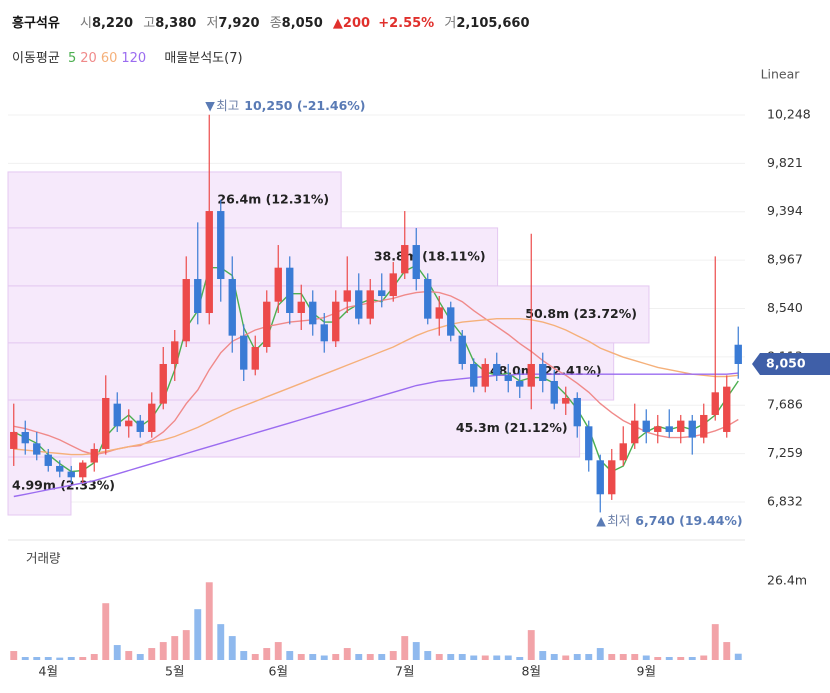 This screenshot has width=830, height=693. I want to click on y-tick-label: 10,248, so click(789, 113).